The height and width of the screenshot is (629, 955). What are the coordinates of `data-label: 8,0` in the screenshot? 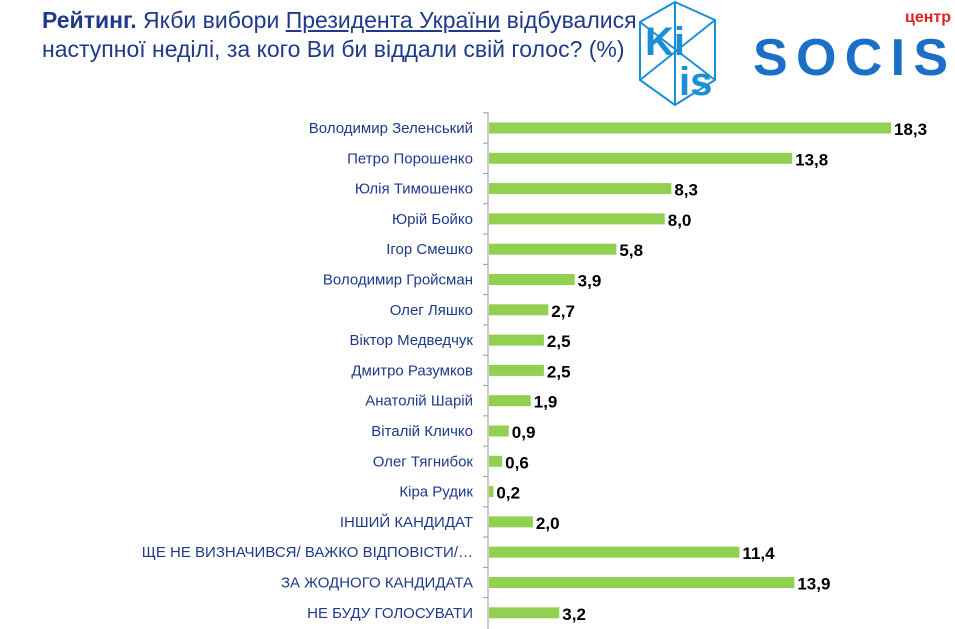 It's located at (680, 220).